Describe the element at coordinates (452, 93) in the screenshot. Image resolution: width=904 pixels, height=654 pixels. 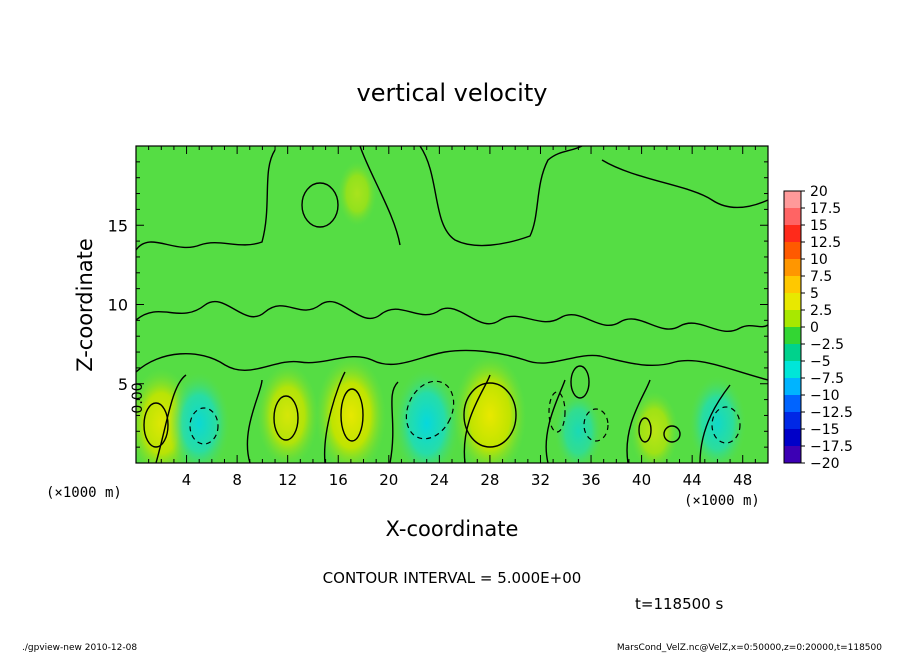
I see `chart-title: vertical velocity` at that location.